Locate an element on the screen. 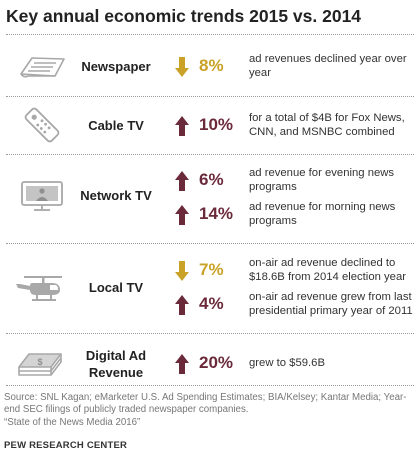  category-label: Network TV is located at coordinates (116, 195).